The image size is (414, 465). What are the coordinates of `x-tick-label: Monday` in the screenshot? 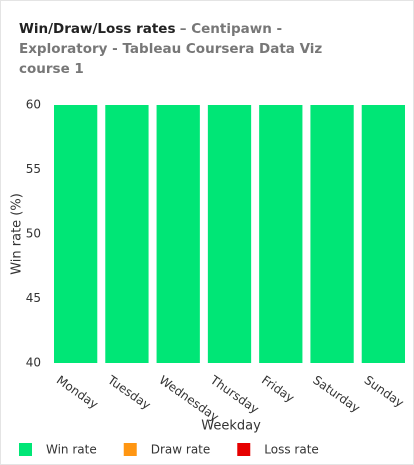 It's located at (77, 392).